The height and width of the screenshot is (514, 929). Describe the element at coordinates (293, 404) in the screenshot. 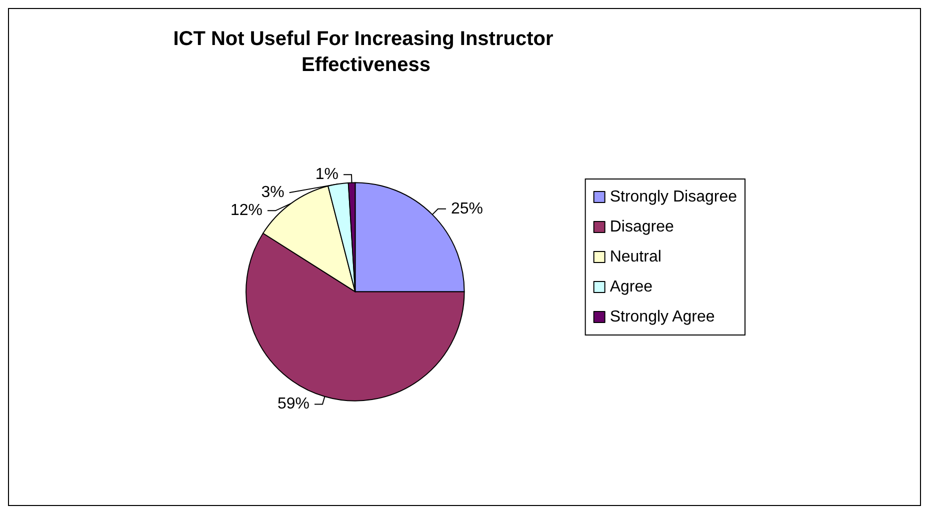

I see `data-label: 59%` at that location.